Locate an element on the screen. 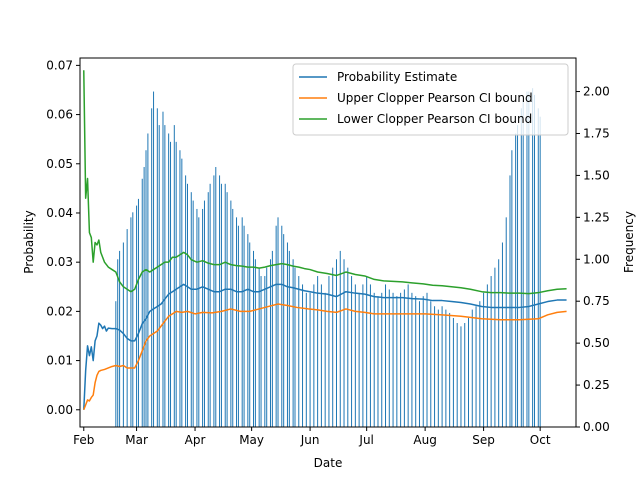  y-axis-right-label: Frequency is located at coordinates (629, 242).